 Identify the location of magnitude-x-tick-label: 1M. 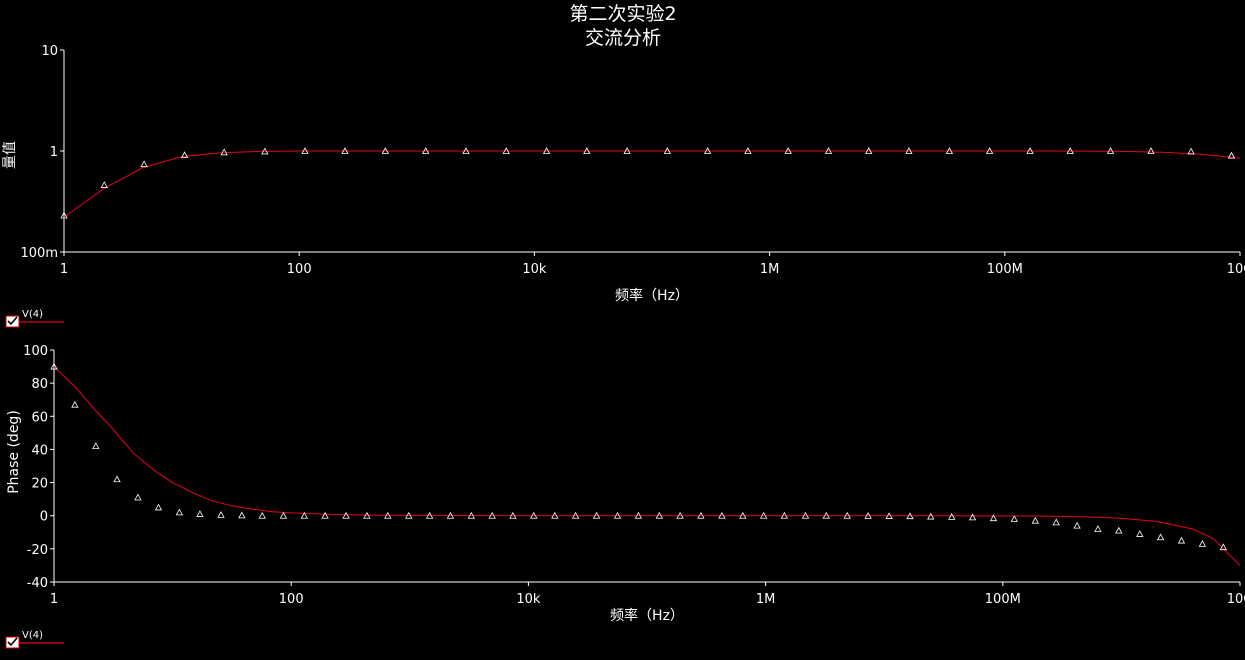
(770, 269).